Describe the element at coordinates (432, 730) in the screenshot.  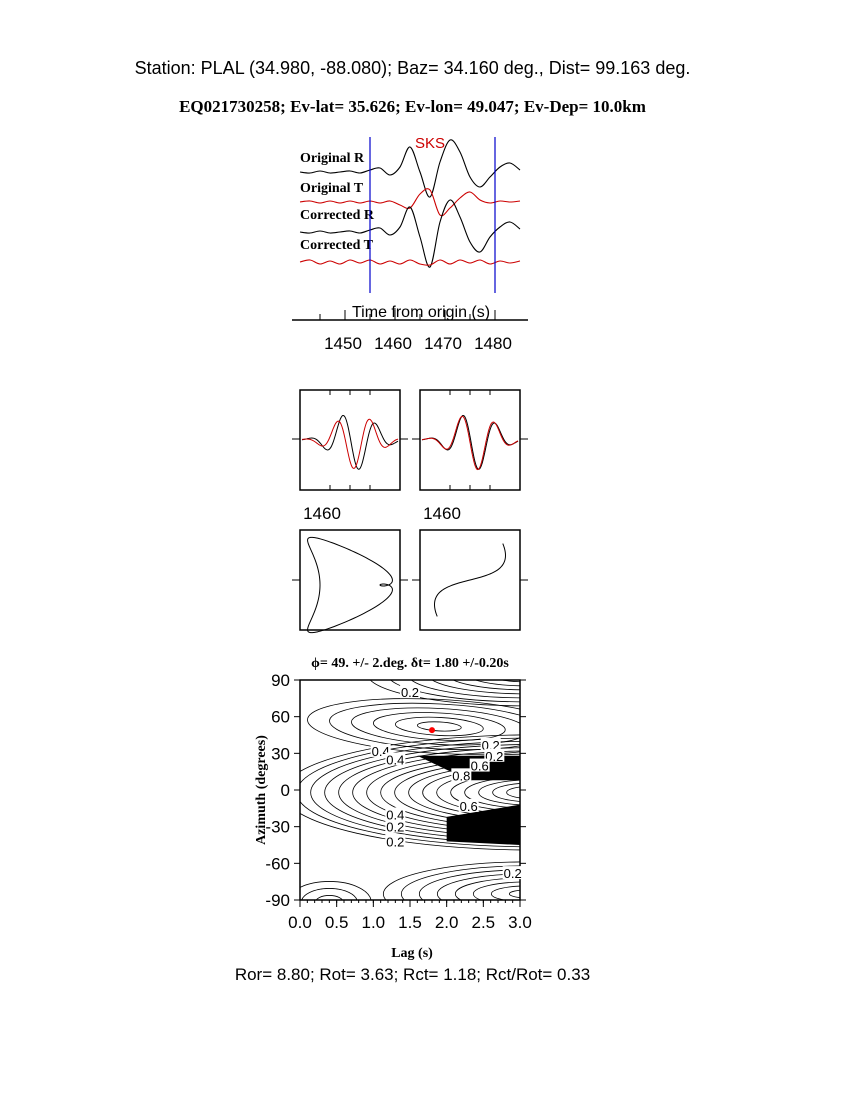
I see `best-fit-marker` at that location.